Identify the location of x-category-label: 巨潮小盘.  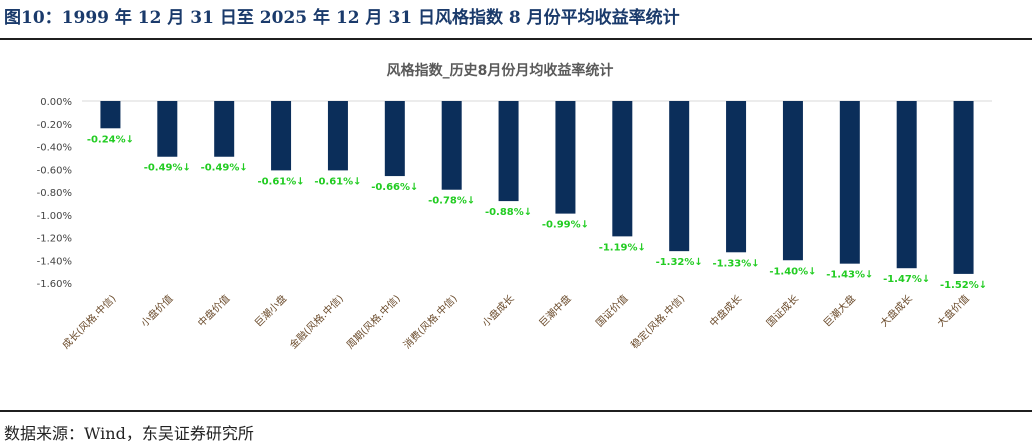
(270, 310).